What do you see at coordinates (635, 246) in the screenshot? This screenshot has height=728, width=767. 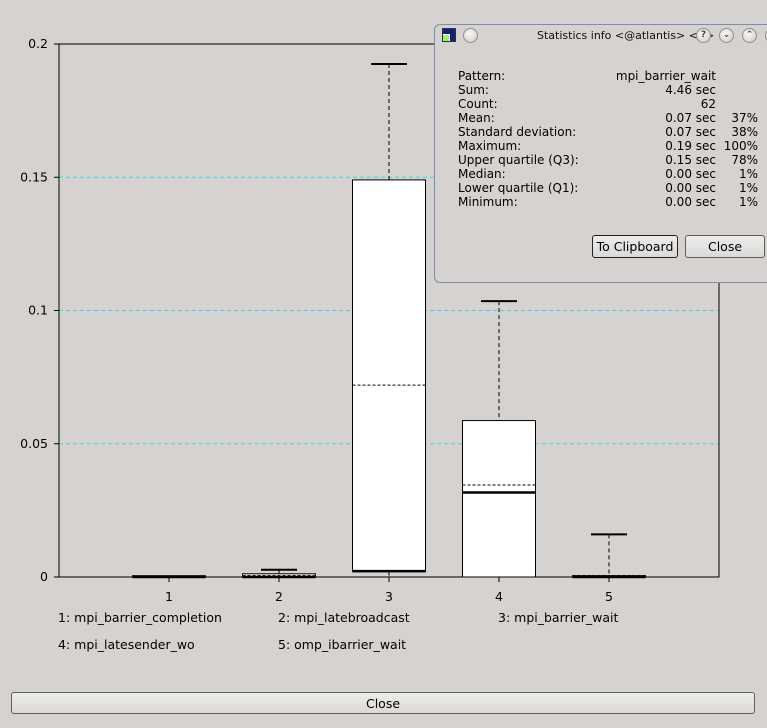 I see `to-clipboard-button: To Clipboard` at bounding box center [635, 246].